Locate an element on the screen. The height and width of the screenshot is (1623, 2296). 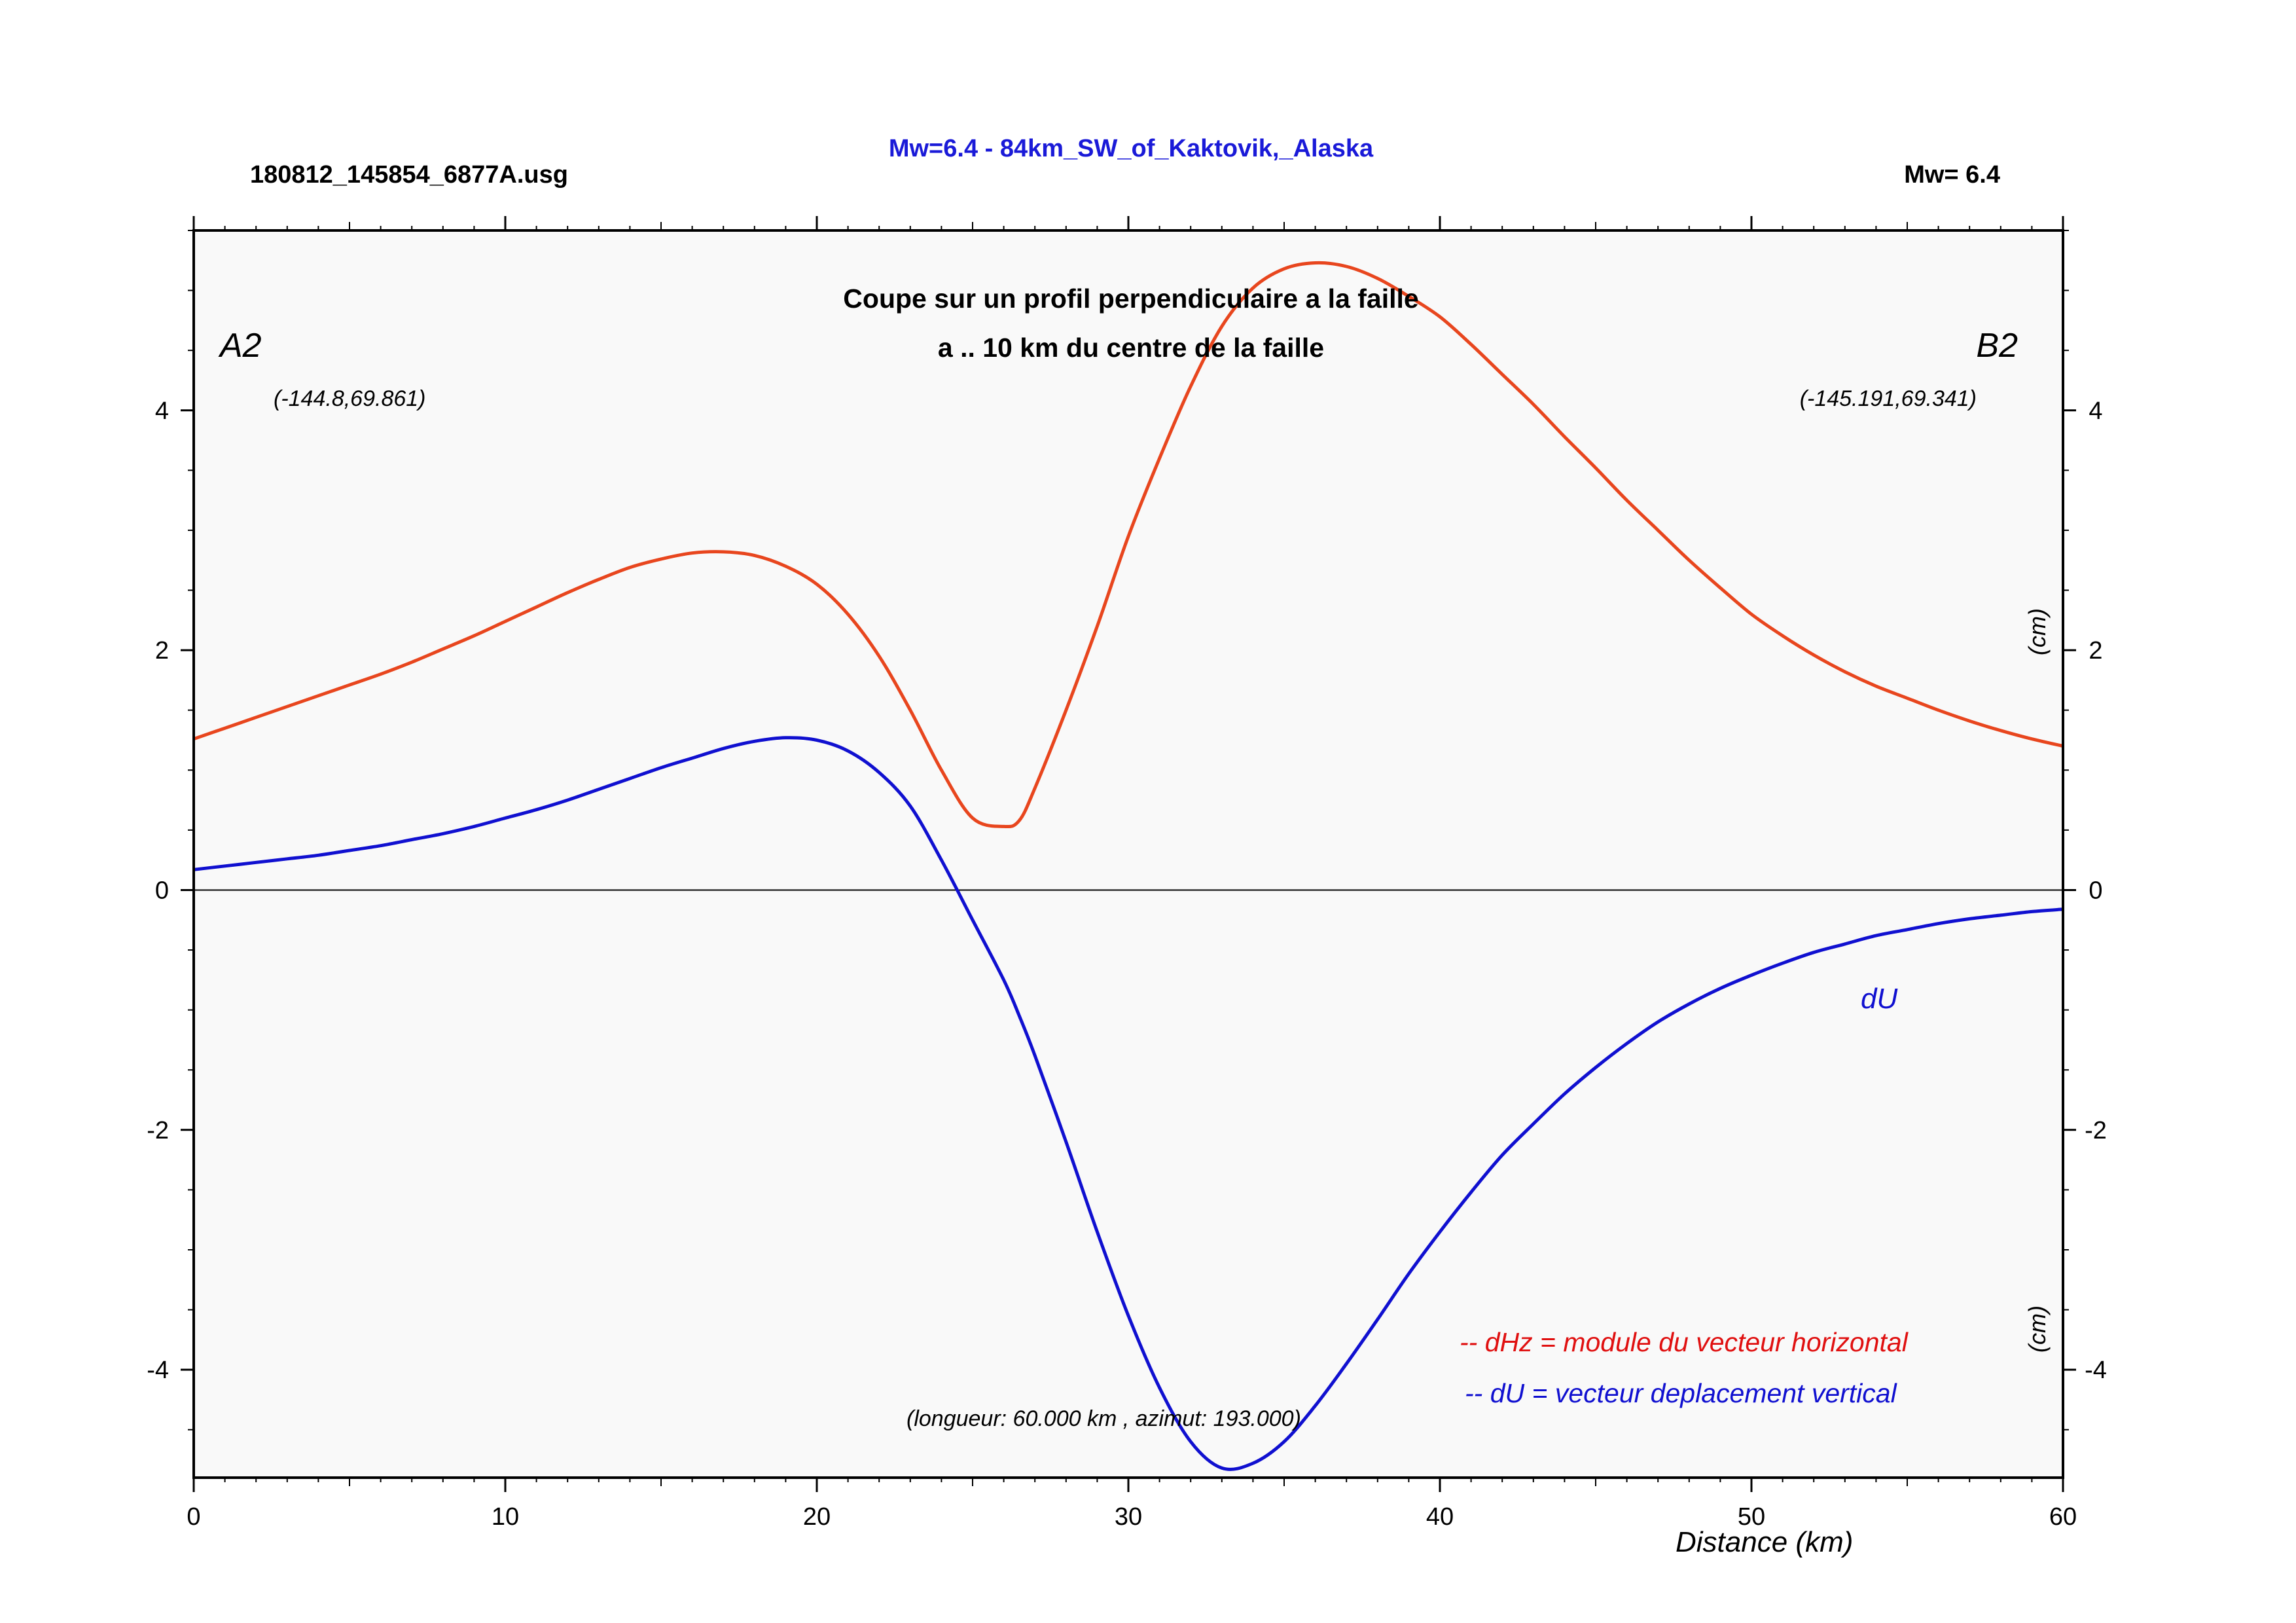
x-tick-label: 30 is located at coordinates (1128, 1517).